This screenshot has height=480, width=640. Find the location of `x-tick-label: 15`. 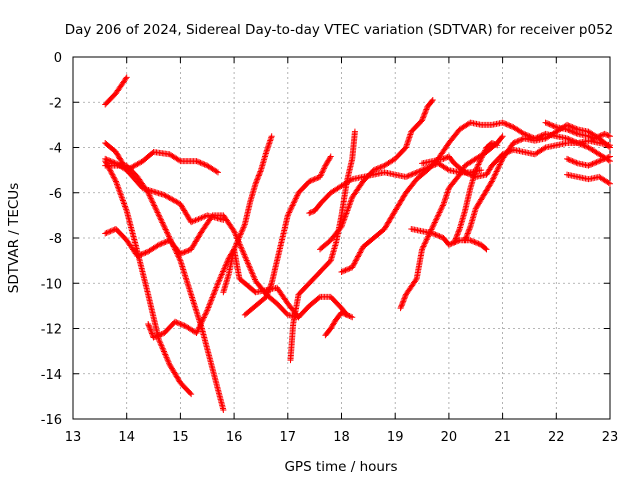

x-tick-label: 15 is located at coordinates (180, 437).